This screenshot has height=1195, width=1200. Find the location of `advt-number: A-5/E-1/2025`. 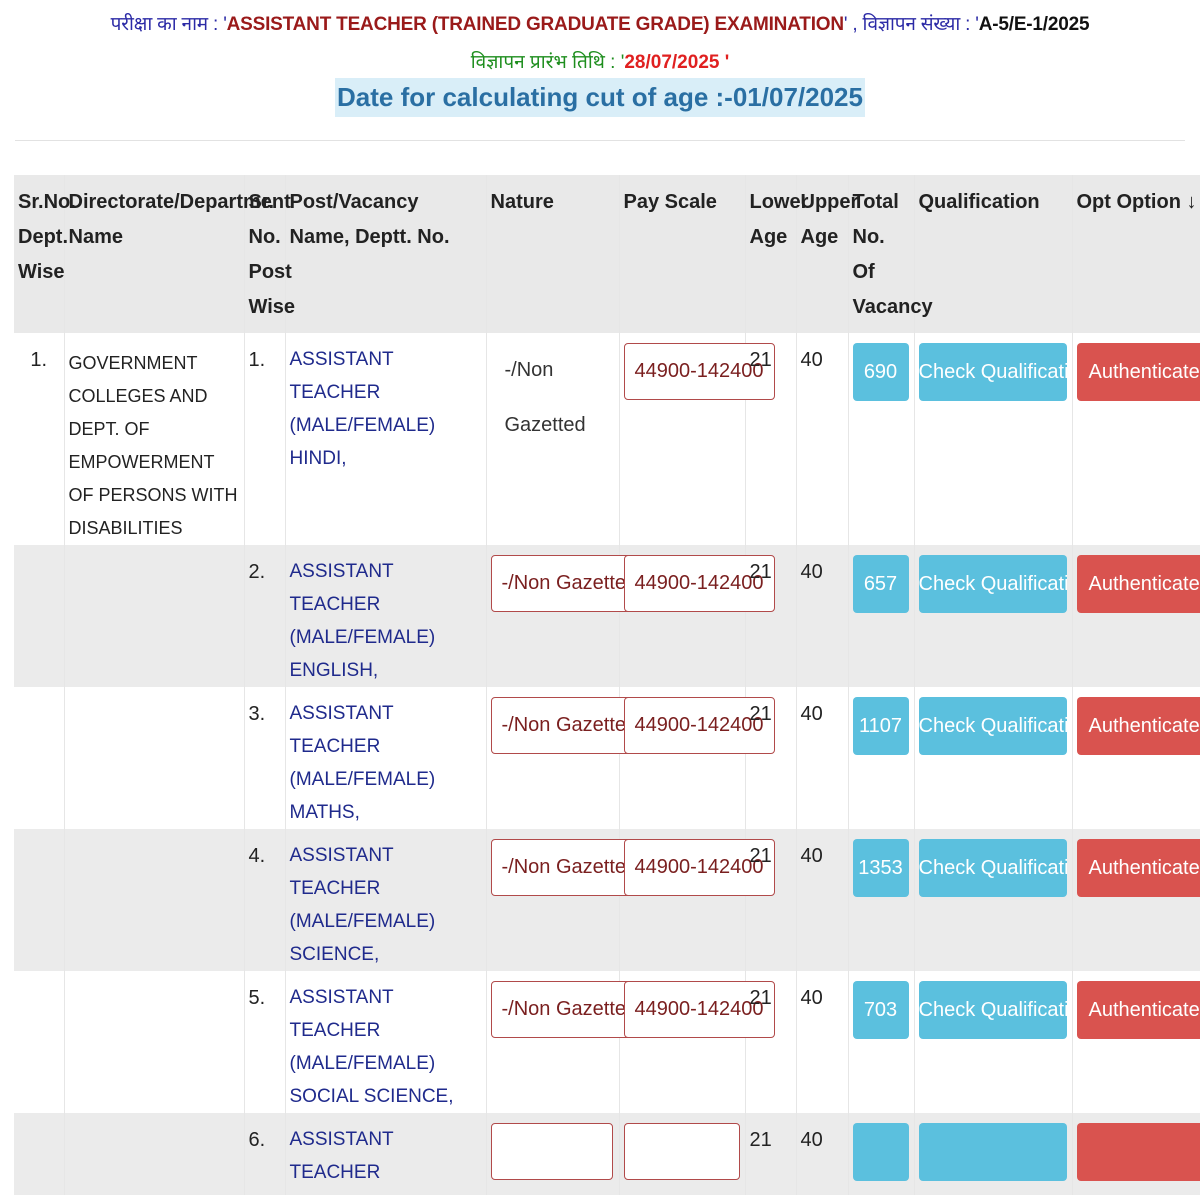

advt-number: A-5/E-1/2025 is located at coordinates (1034, 24).